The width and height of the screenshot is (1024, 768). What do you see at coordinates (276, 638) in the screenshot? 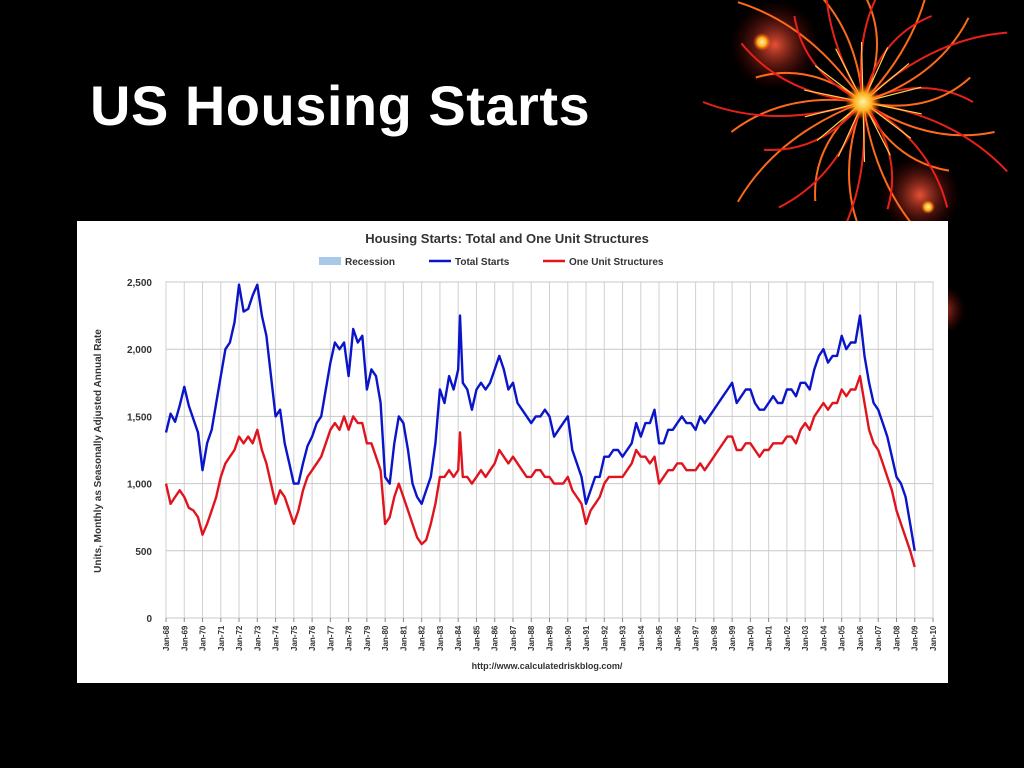
I see `x-tick-label: Jan-74` at bounding box center [276, 638].